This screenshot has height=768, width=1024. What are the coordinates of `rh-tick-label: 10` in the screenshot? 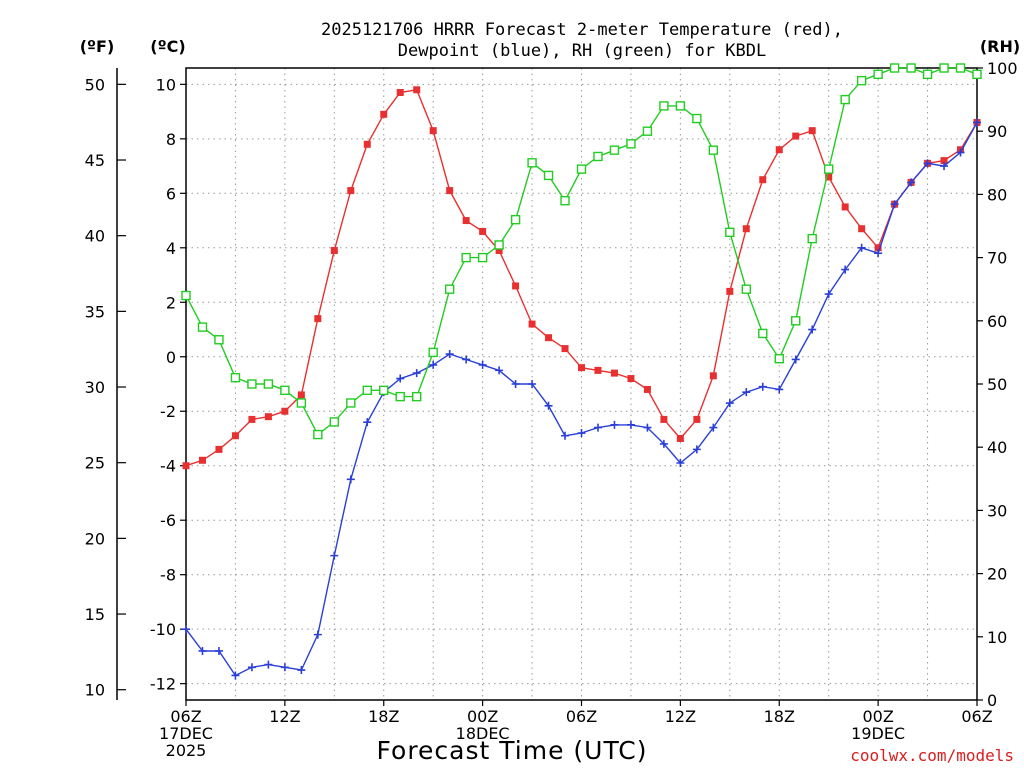 It's located at (997, 637).